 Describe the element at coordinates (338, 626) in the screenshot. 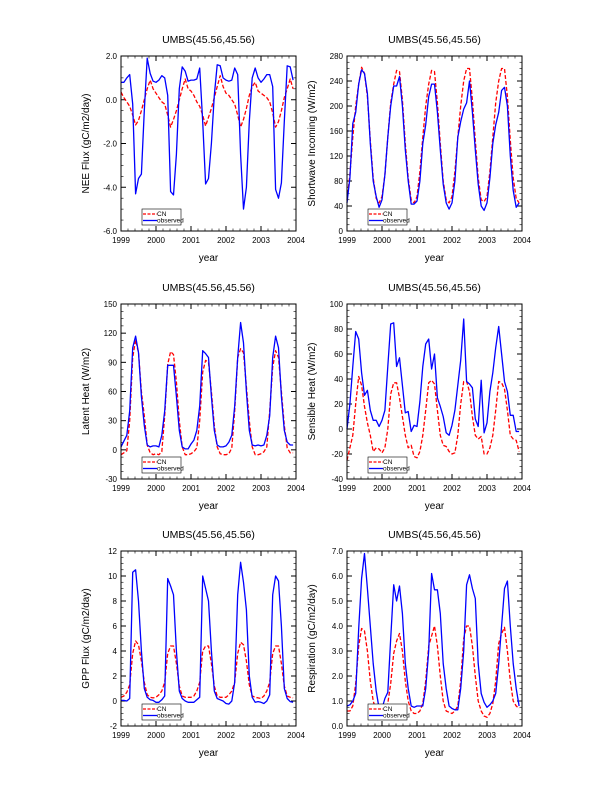

I see `y-tick-label: 4.0` at that location.